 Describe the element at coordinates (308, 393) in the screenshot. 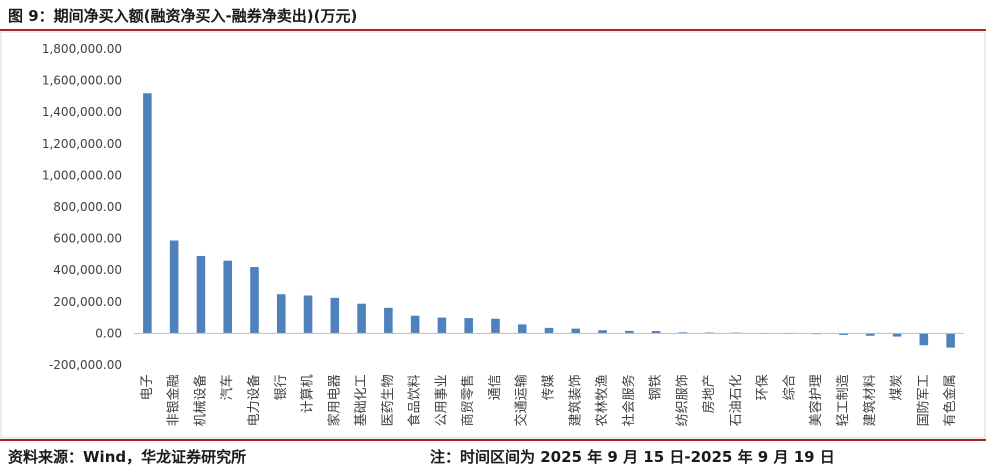

I see `x-tick-label: 计算机` at that location.